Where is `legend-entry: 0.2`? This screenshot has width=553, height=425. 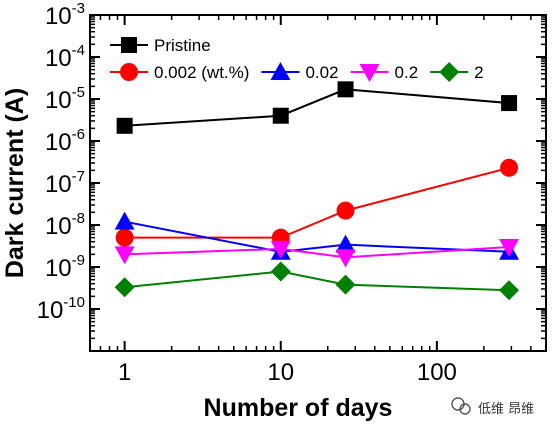
legend-entry: 0.2 is located at coordinates (384, 72).